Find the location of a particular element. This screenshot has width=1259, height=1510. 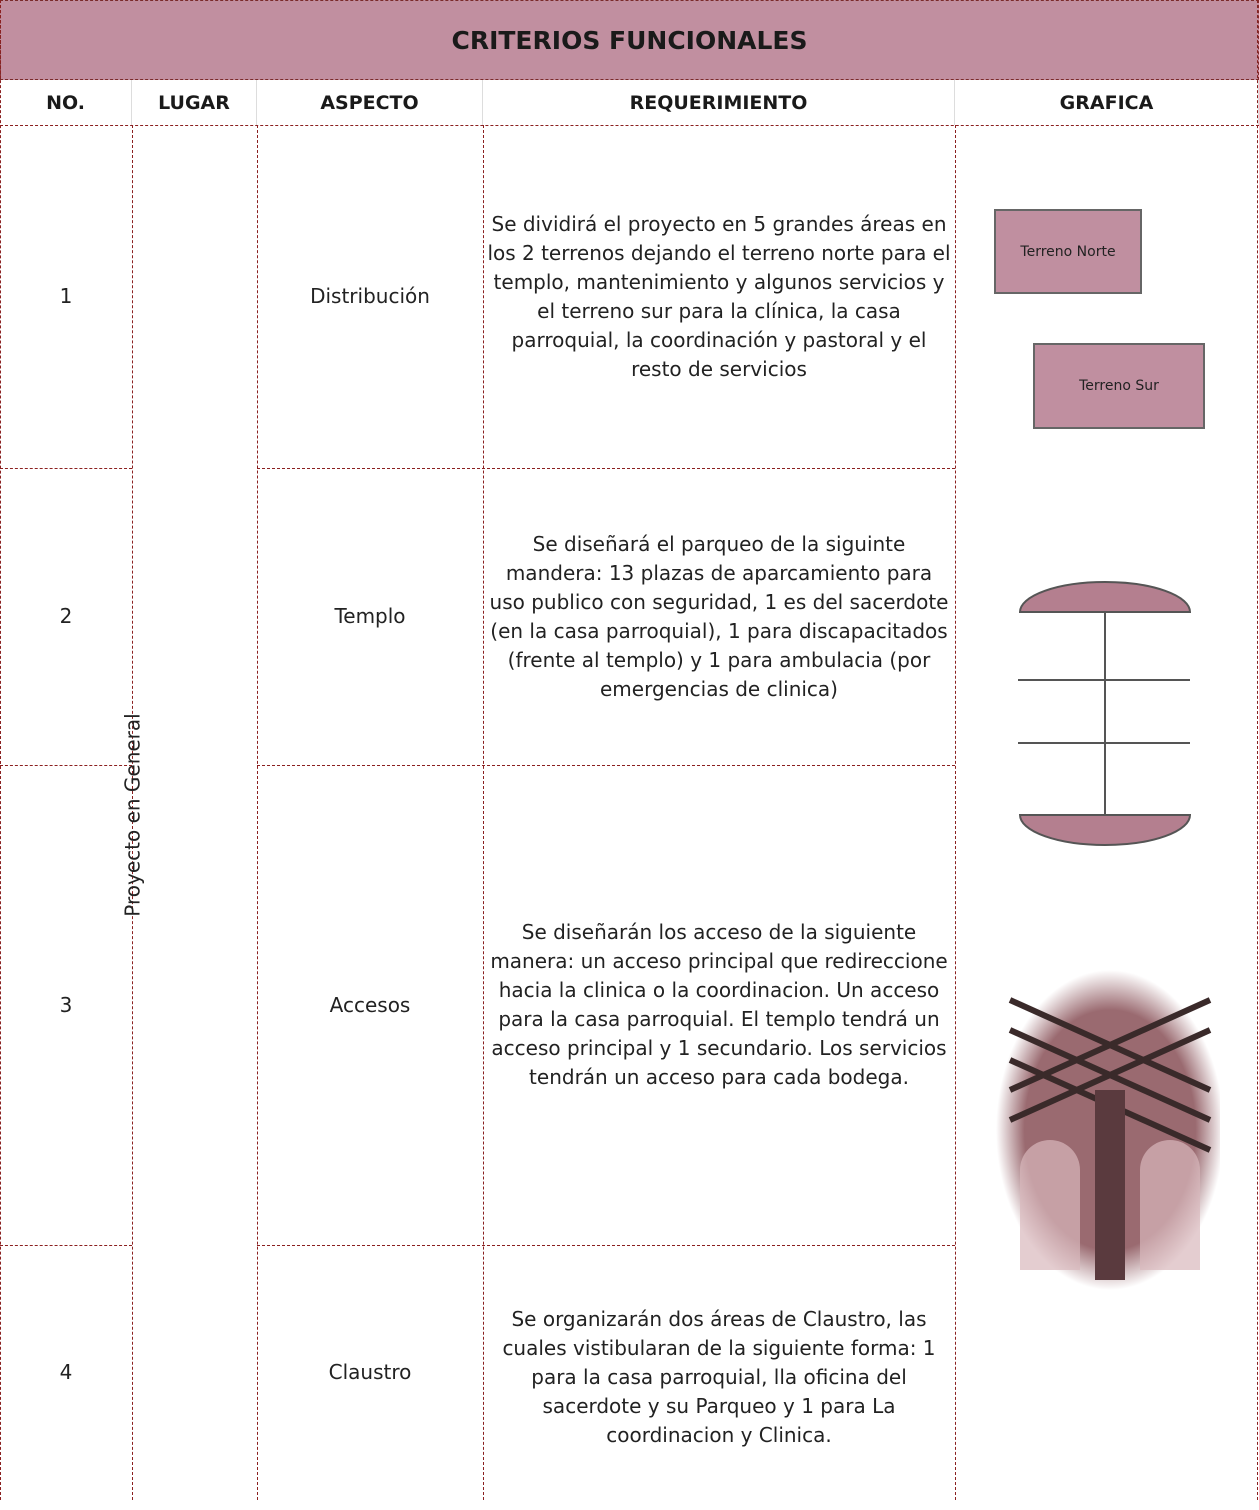

aspect: Accesos is located at coordinates (370, 1004).